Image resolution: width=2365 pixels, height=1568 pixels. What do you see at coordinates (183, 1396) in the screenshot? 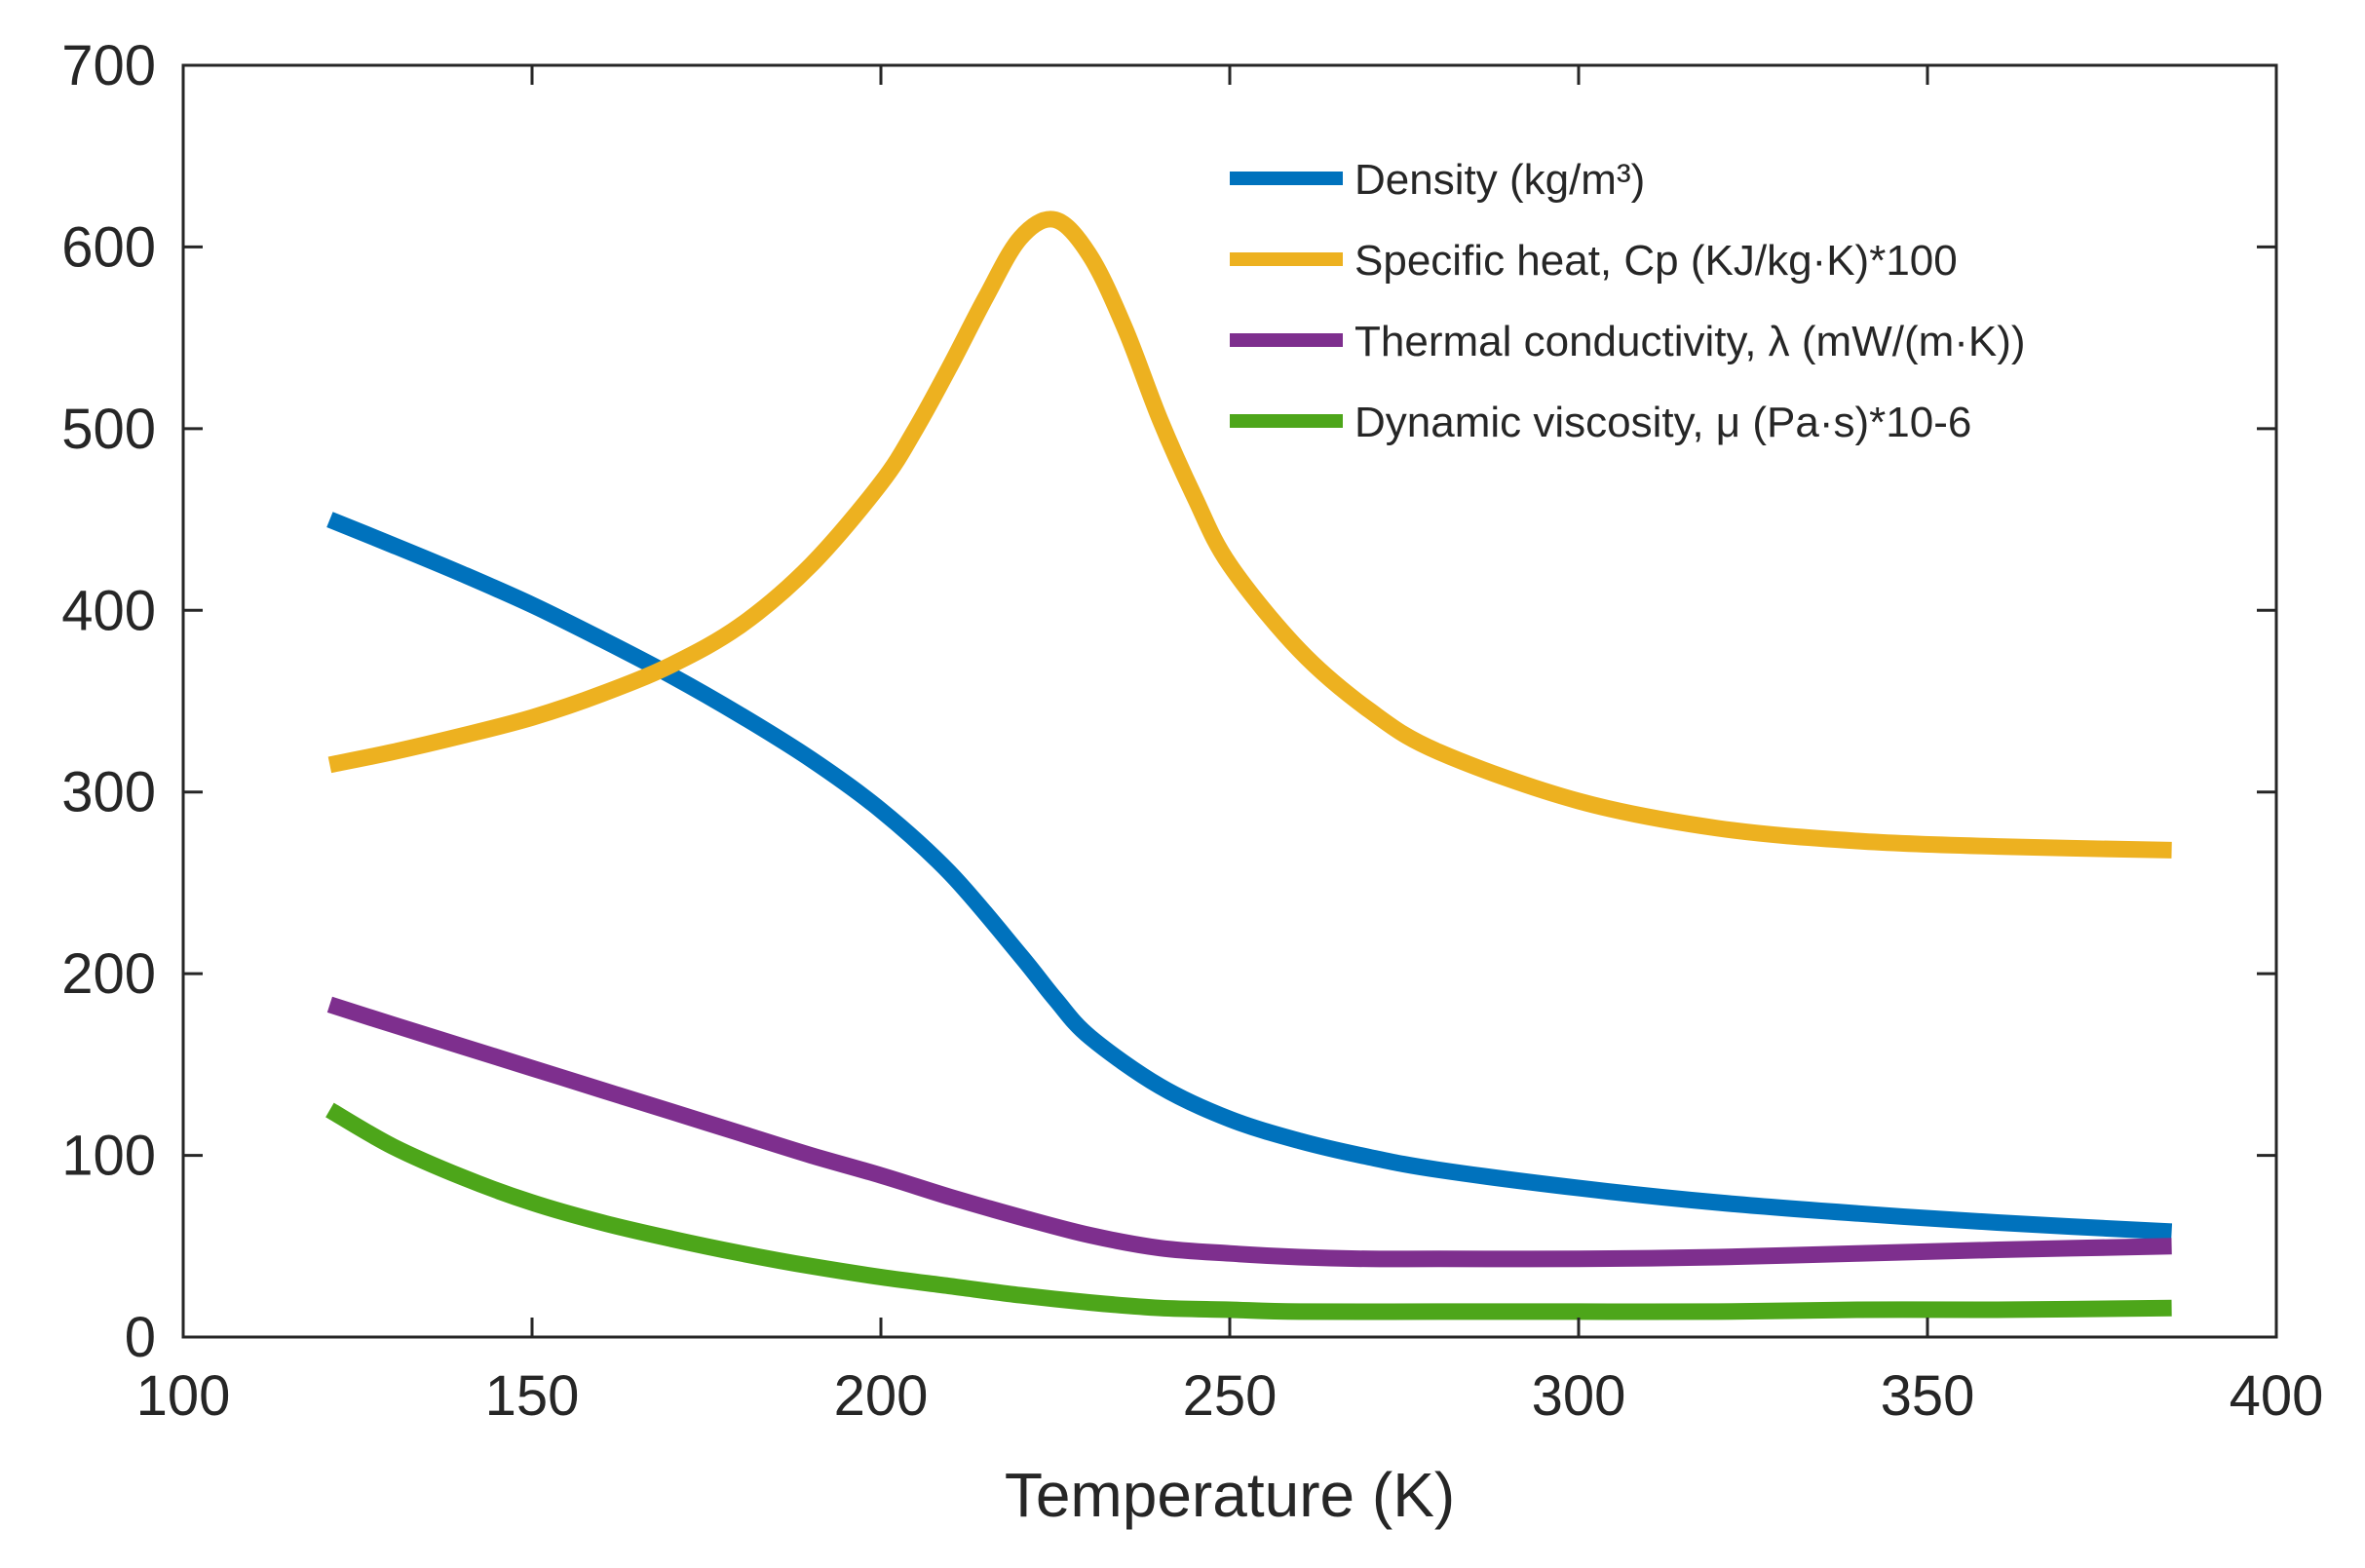
I see `x-tick-label: 100` at bounding box center [183, 1396].